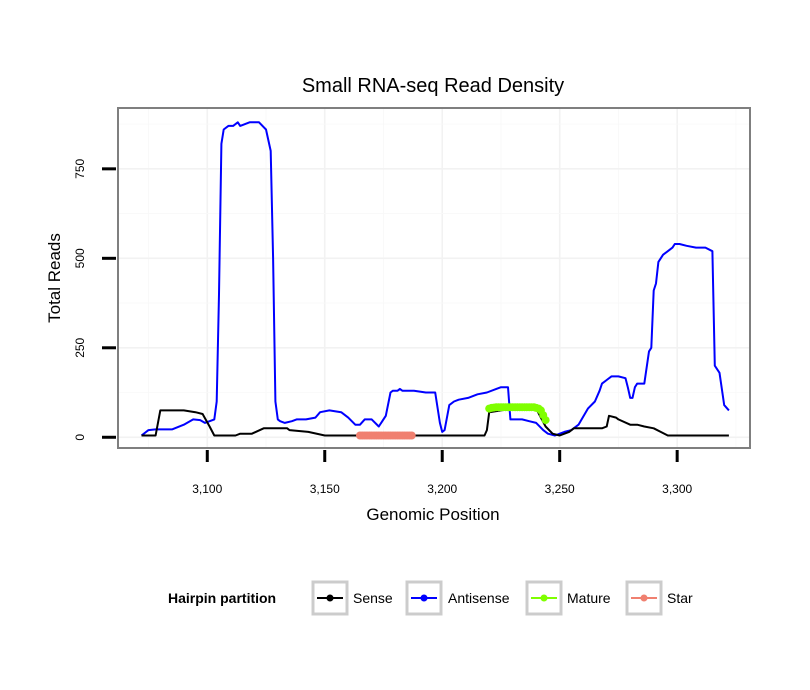  I want to click on legend-item-antisense: Antisense, so click(457, 598).